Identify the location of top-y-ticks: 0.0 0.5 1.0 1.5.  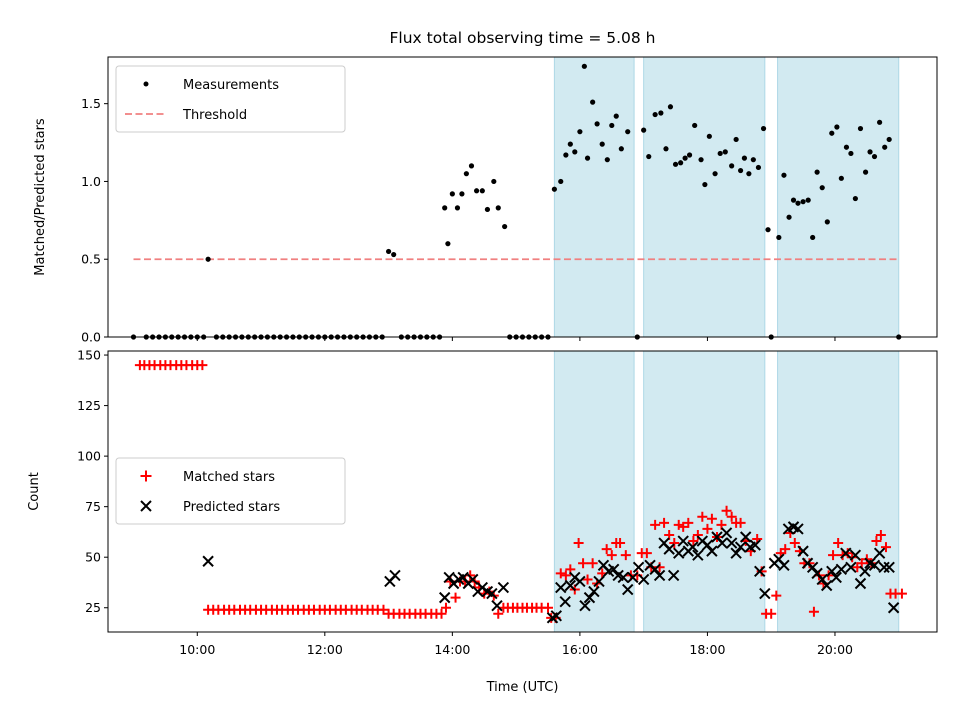
(94, 220).